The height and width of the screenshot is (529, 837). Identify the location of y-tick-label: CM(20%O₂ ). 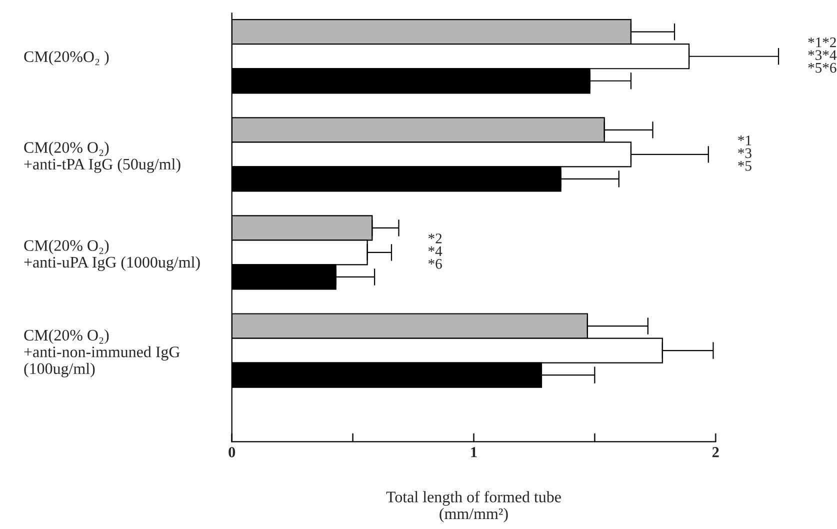
(66, 58).